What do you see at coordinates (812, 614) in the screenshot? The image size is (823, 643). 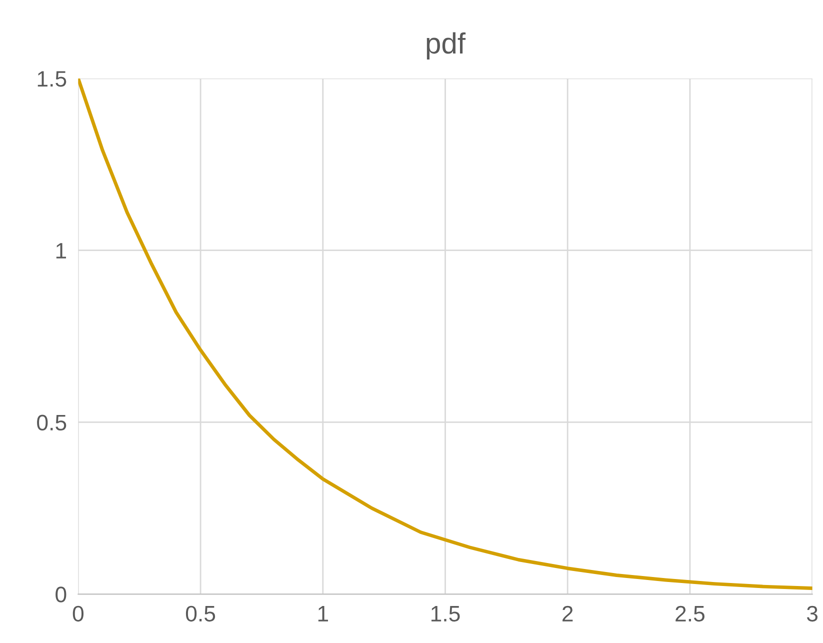 I see `x-tick-label: 3` at bounding box center [812, 614].